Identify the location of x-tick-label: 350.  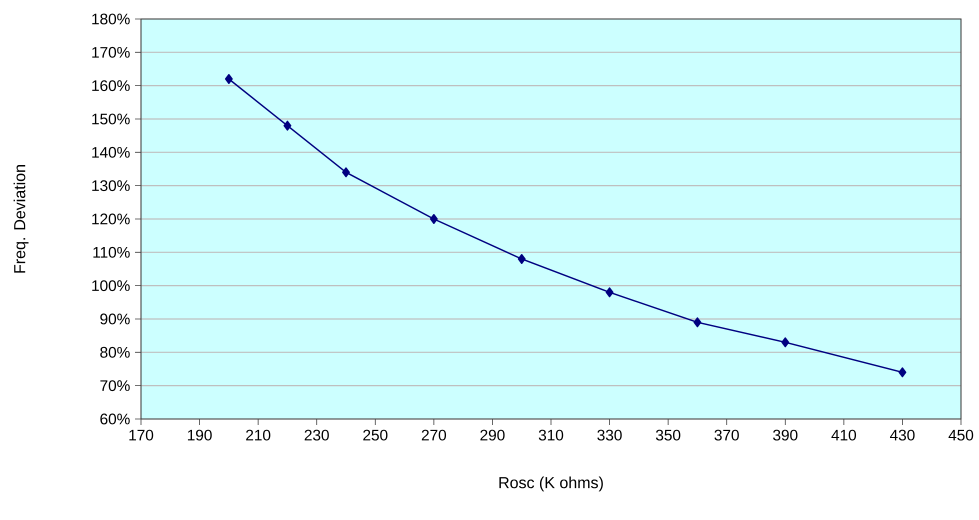
(668, 435).